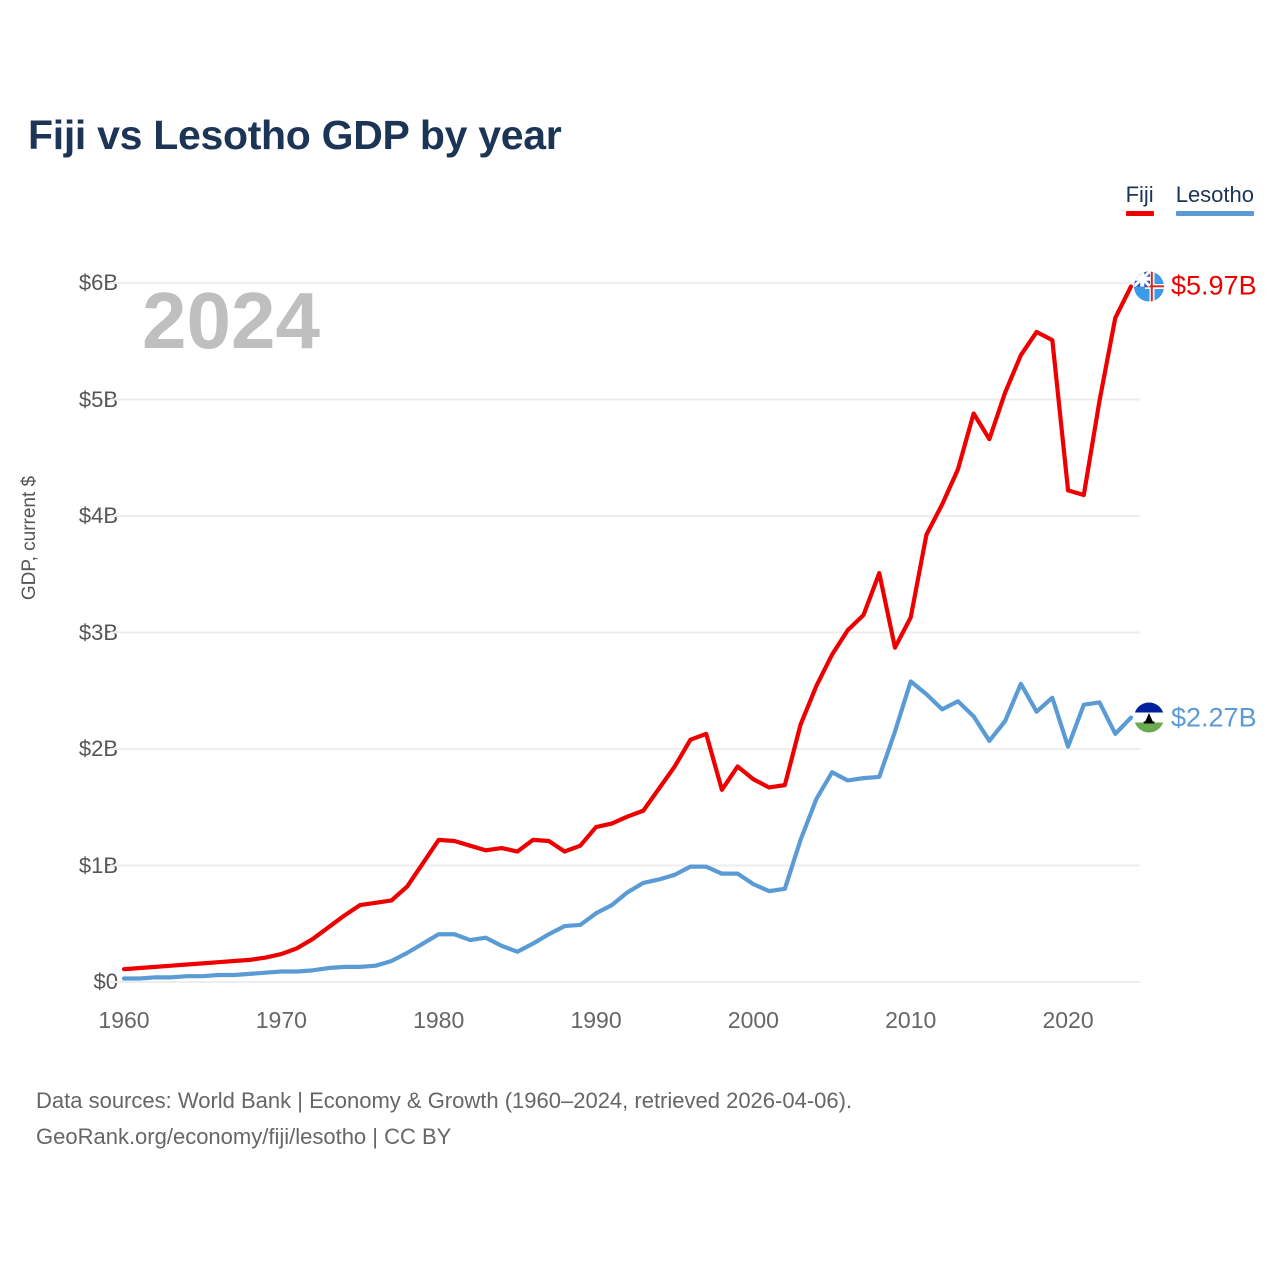 Image resolution: width=1280 pixels, height=1280 pixels. I want to click on y-tick-5B: $5B, so click(98, 399).